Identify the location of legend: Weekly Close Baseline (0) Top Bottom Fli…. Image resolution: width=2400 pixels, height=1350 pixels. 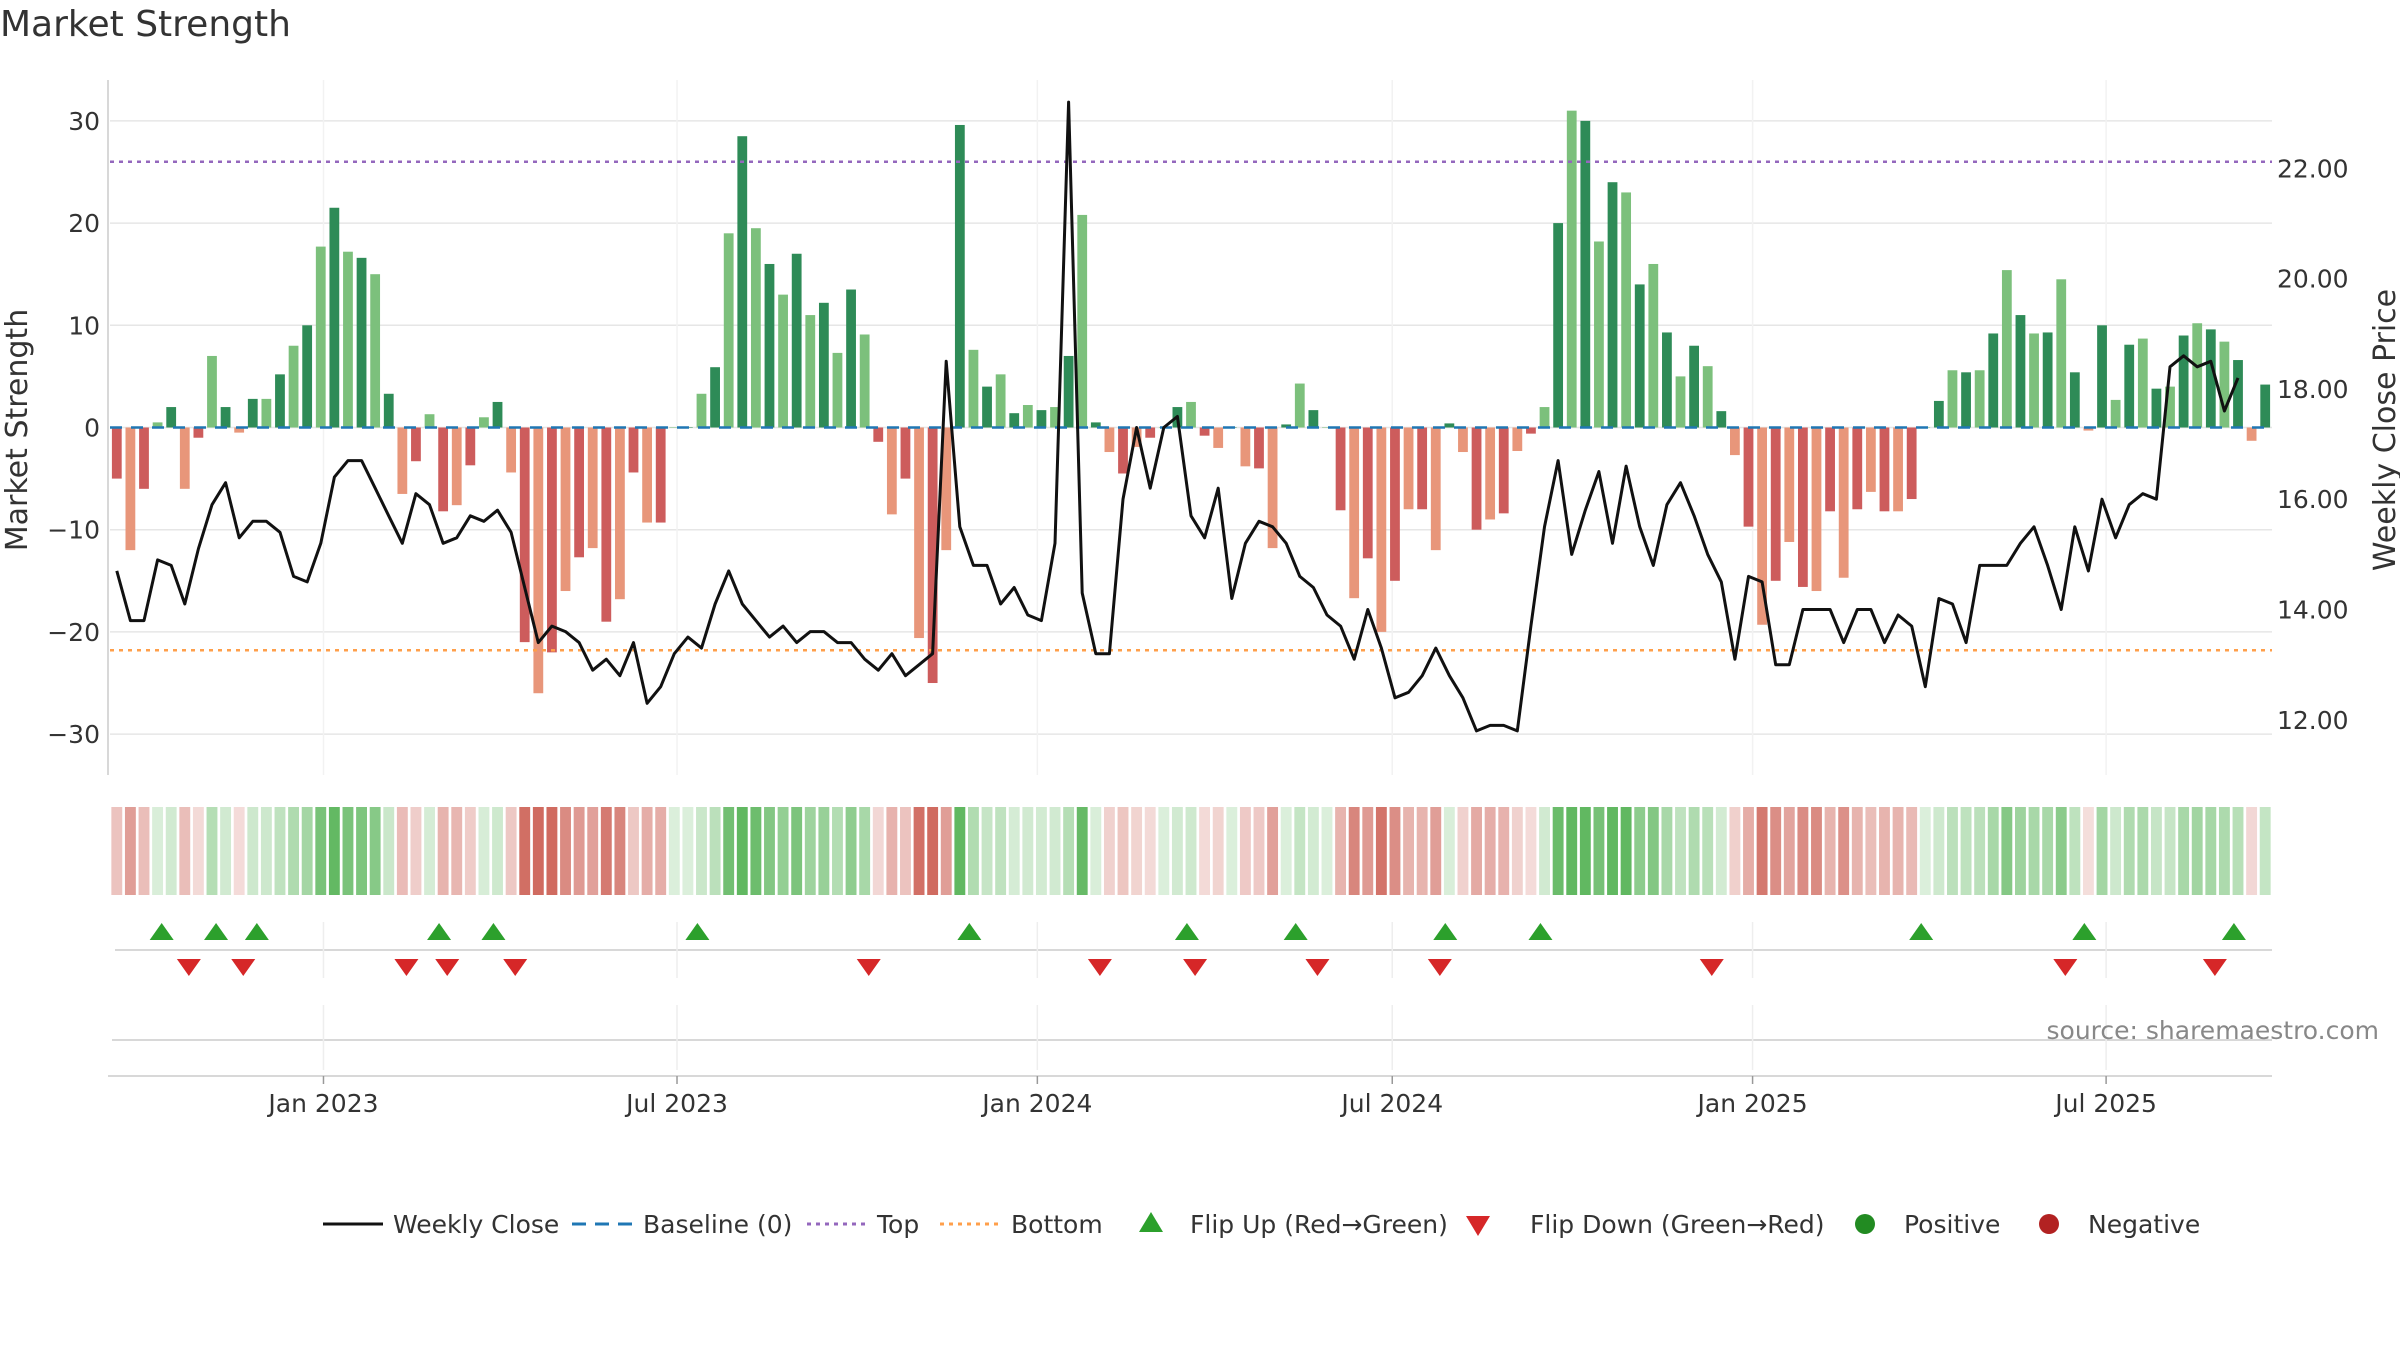
(1261, 1224).